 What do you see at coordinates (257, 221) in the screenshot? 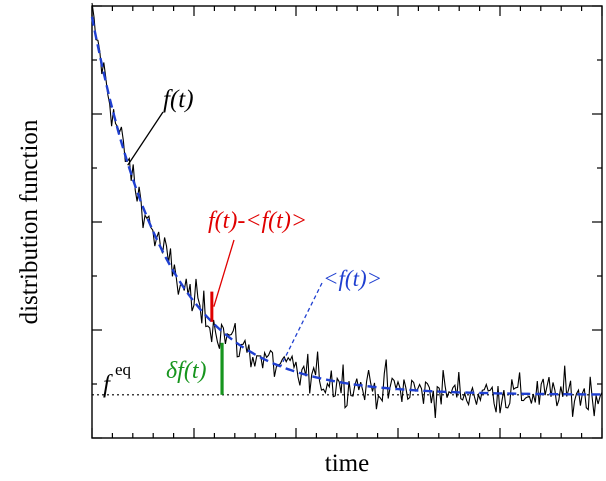
I see `label-deviation: f(t)-<f(t)>` at bounding box center [257, 221].